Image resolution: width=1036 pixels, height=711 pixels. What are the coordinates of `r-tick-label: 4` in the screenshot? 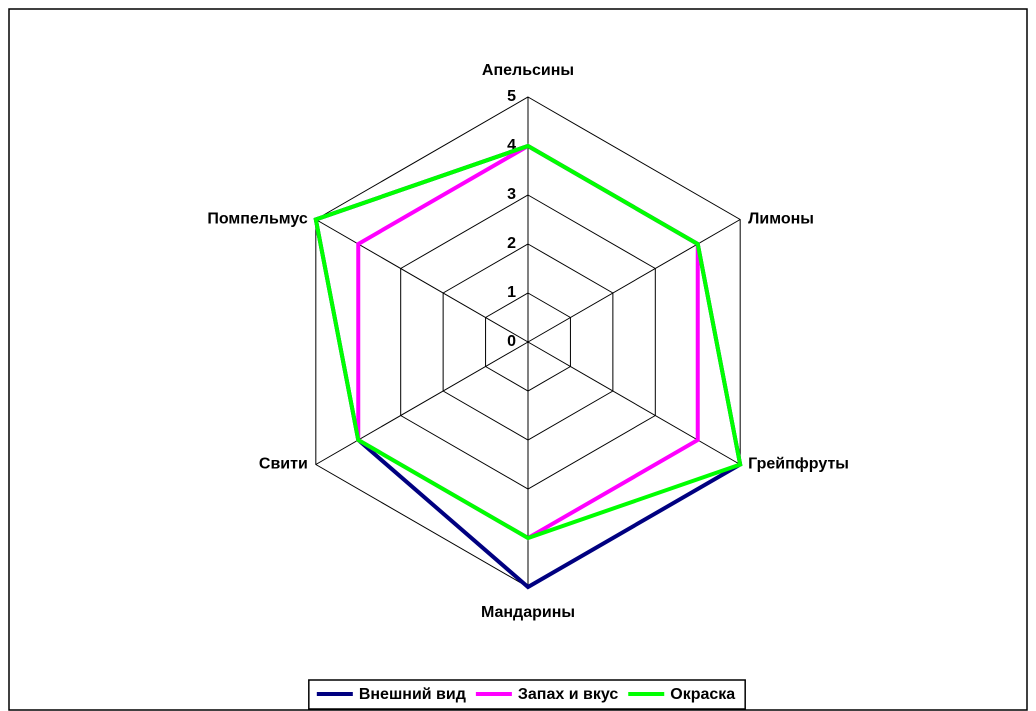 It's located at (511, 145).